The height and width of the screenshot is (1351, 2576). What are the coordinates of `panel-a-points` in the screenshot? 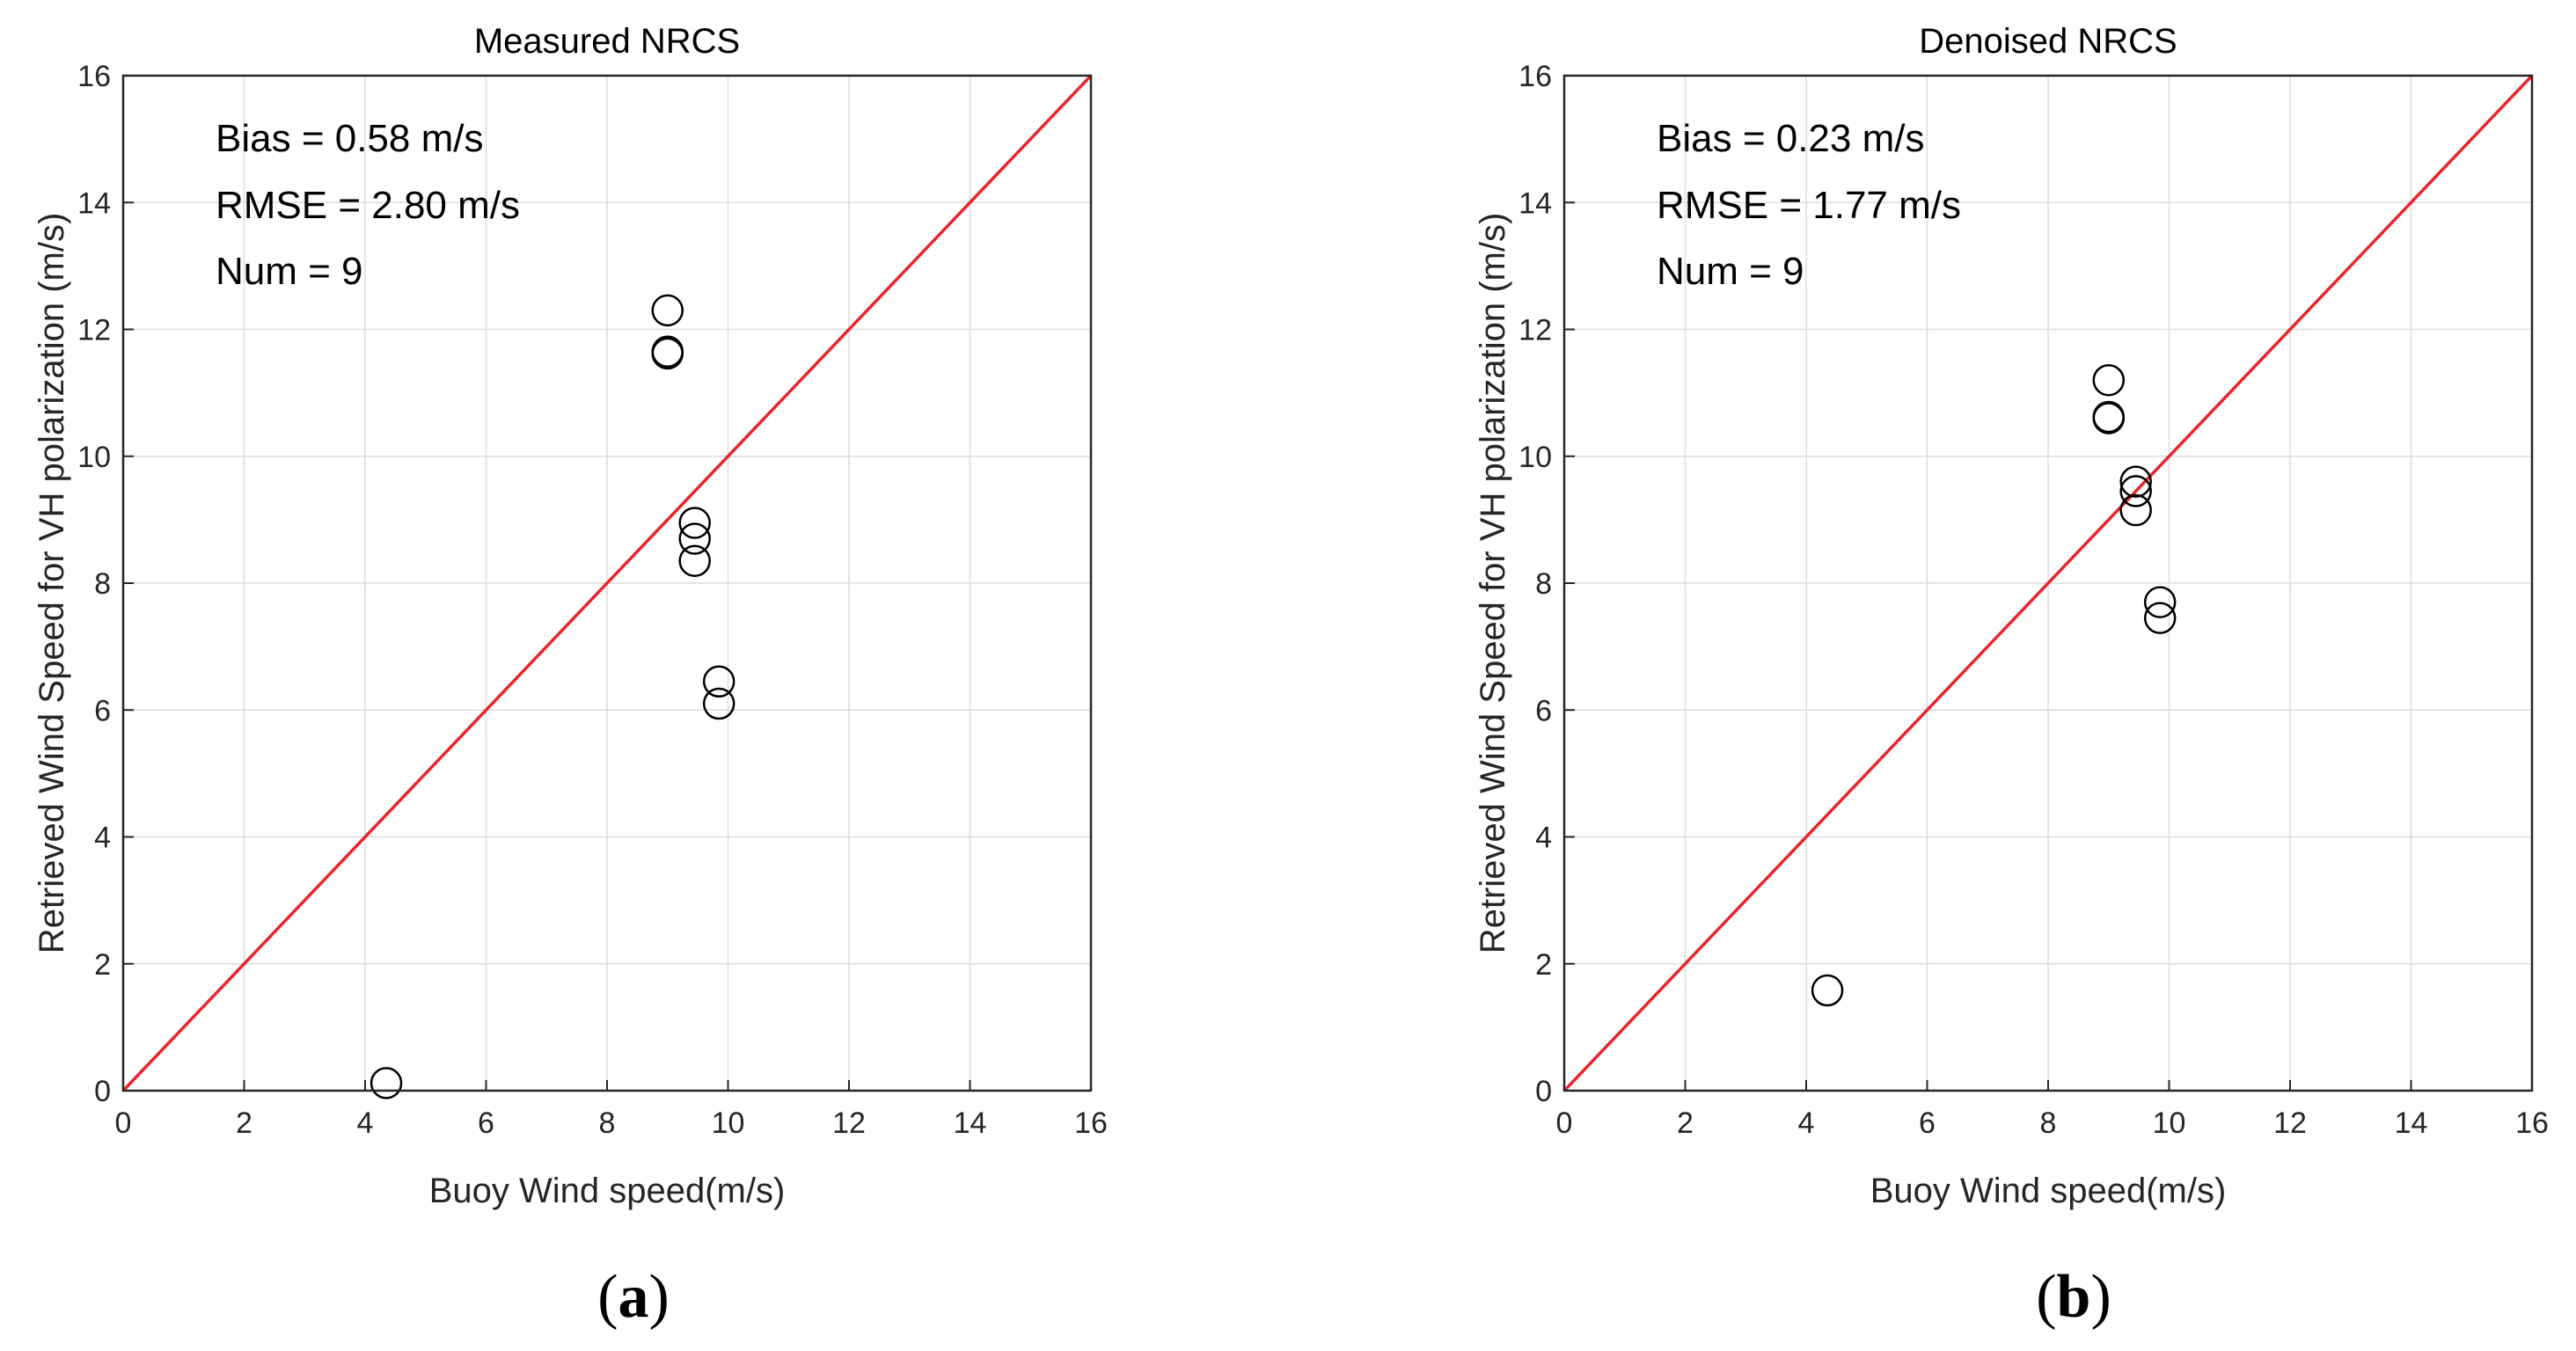 It's located at (552, 696).